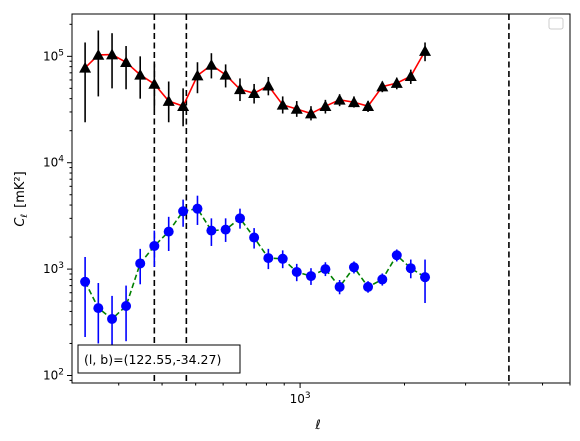  What do you see at coordinates (25, 216) in the screenshot?
I see `y-axis-label-sub: ℓ` at bounding box center [25, 216].